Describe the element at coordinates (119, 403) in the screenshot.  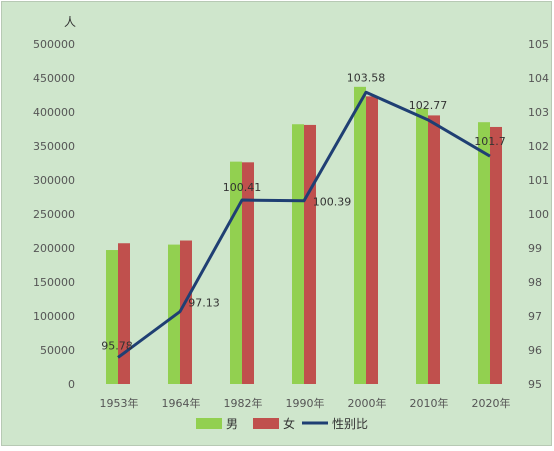
I see `x-tick-label: 1953年` at that location.